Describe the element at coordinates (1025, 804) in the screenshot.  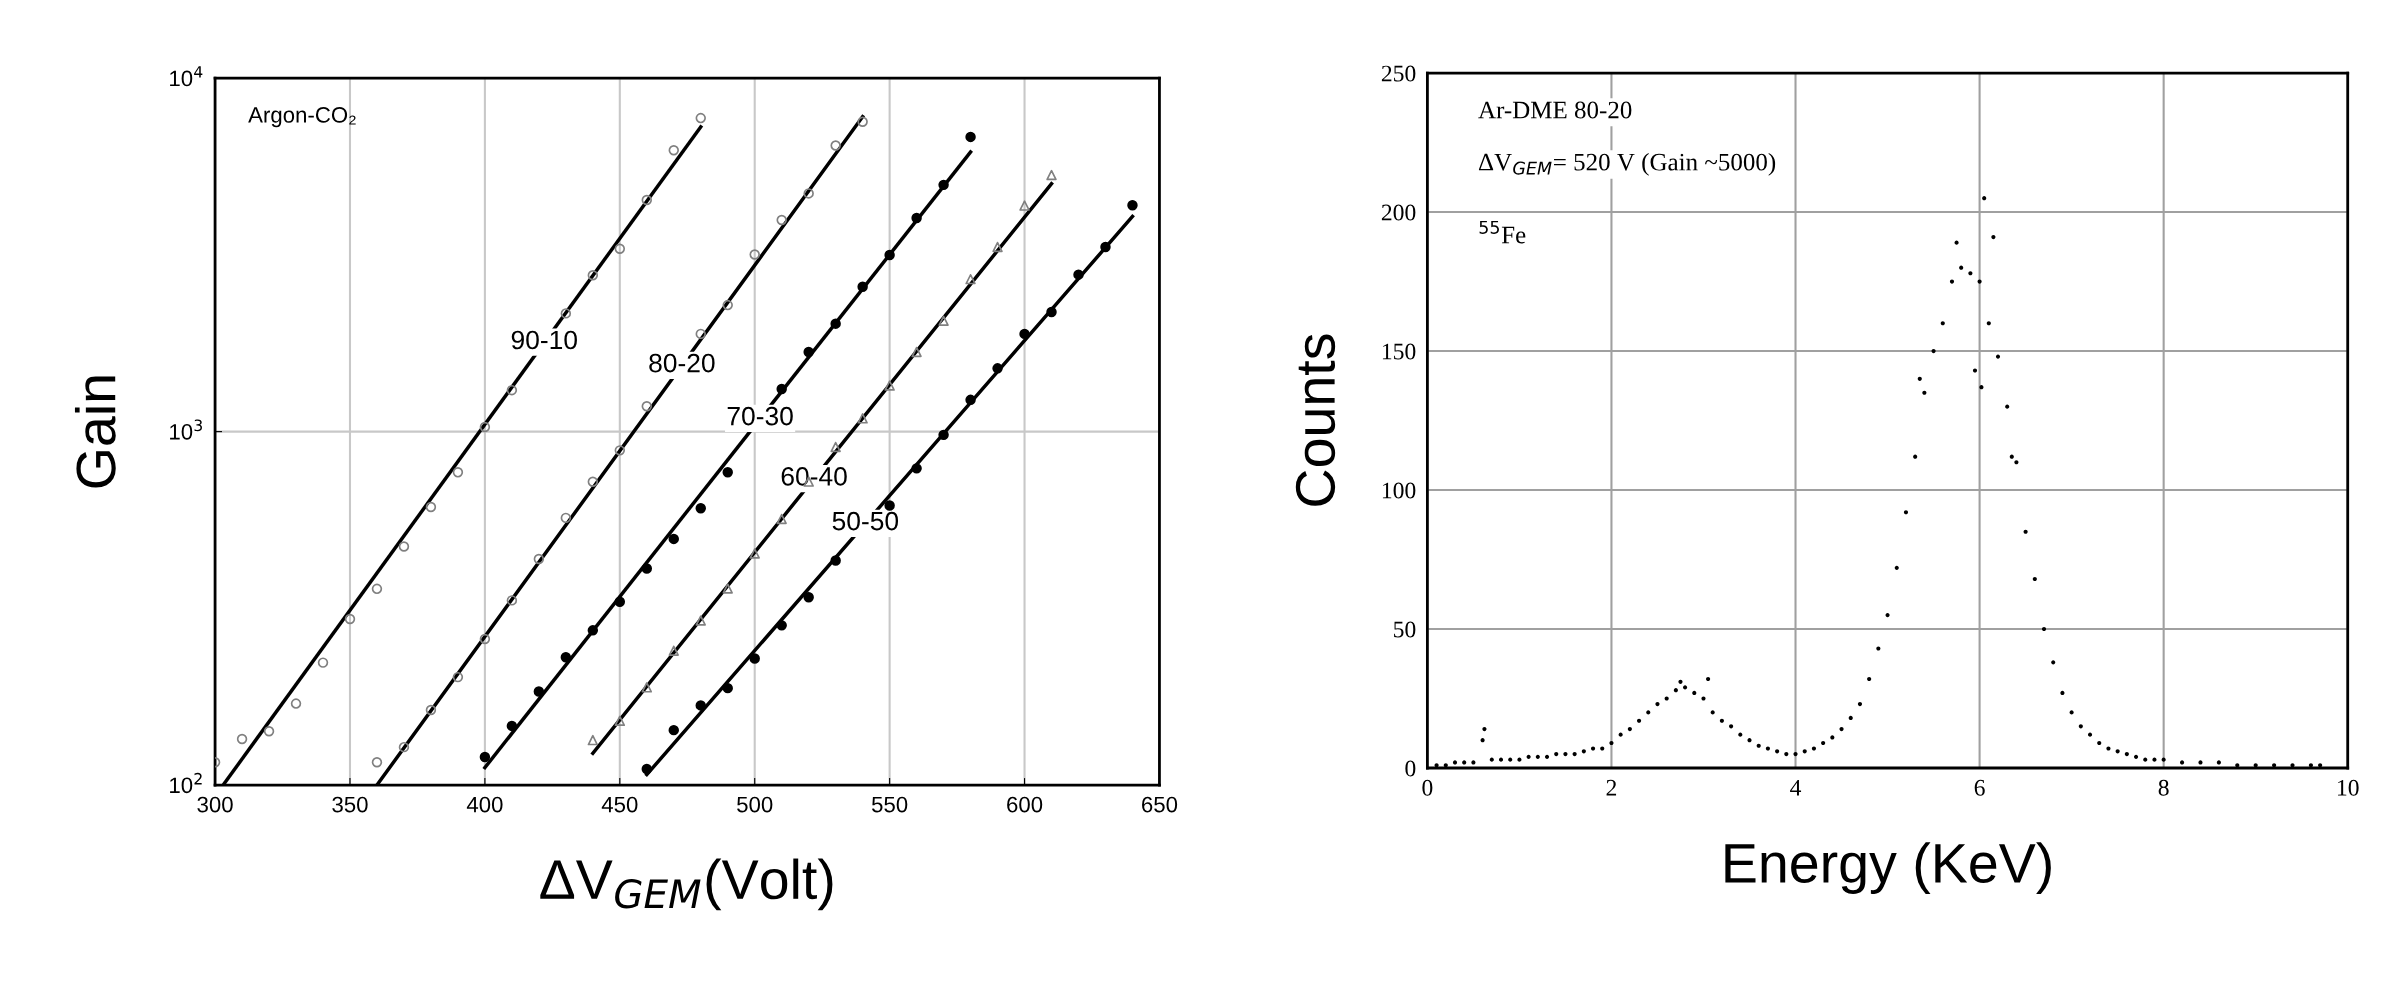
I see `x-tick-label: 600` at that location.